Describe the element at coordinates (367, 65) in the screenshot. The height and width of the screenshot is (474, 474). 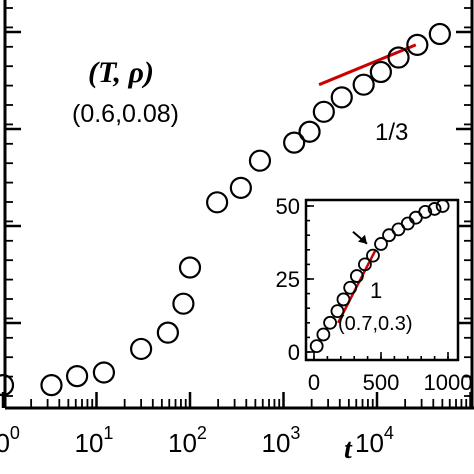
I see `slope-one-third-line` at that location.